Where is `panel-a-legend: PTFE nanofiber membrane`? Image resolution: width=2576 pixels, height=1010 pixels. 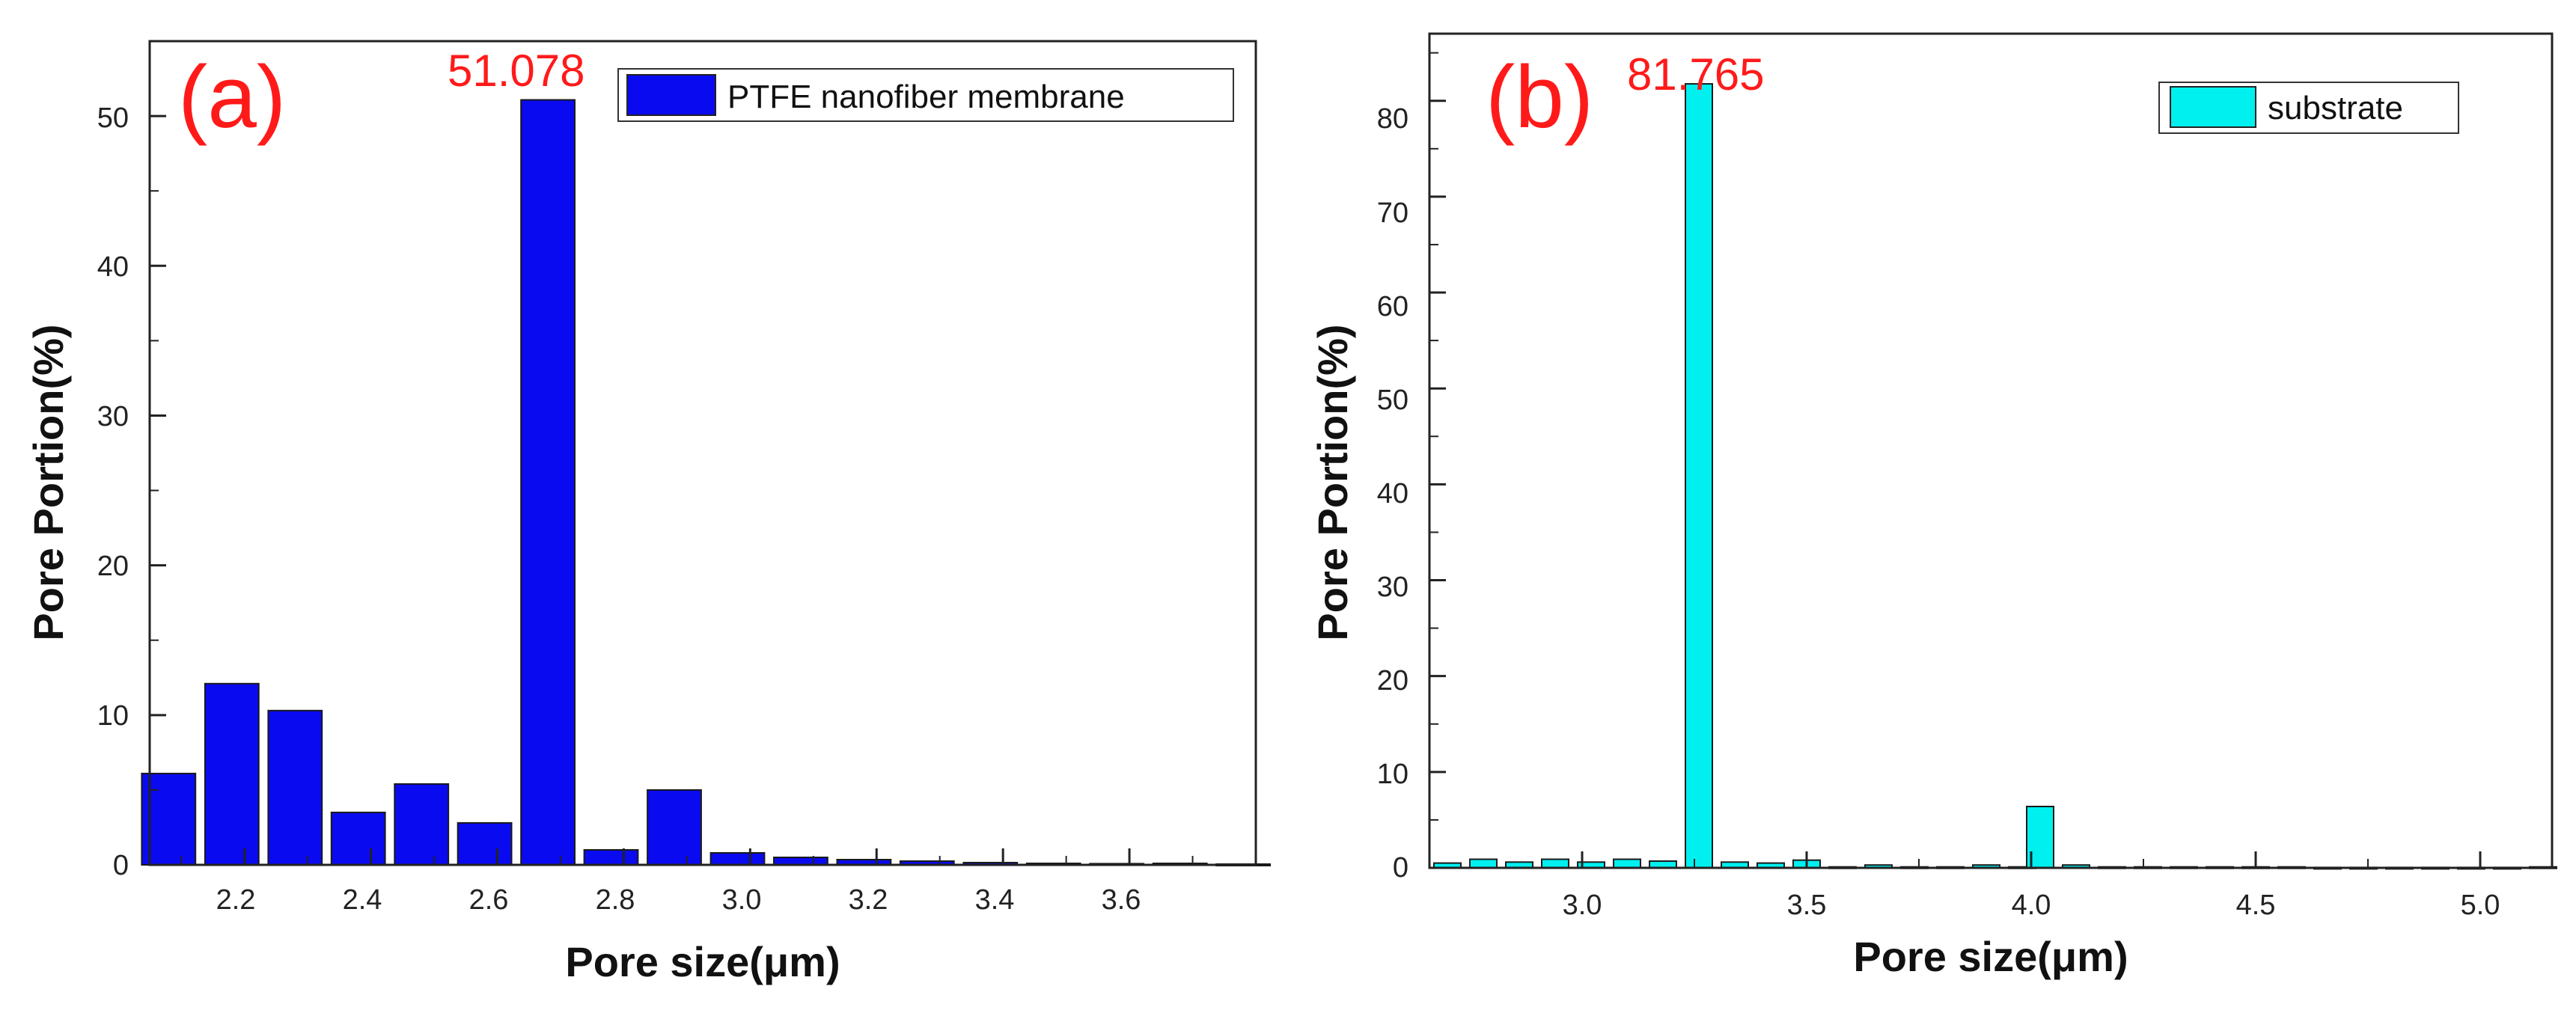 panel-a-legend: PTFE nanofiber membrane is located at coordinates (925, 95).